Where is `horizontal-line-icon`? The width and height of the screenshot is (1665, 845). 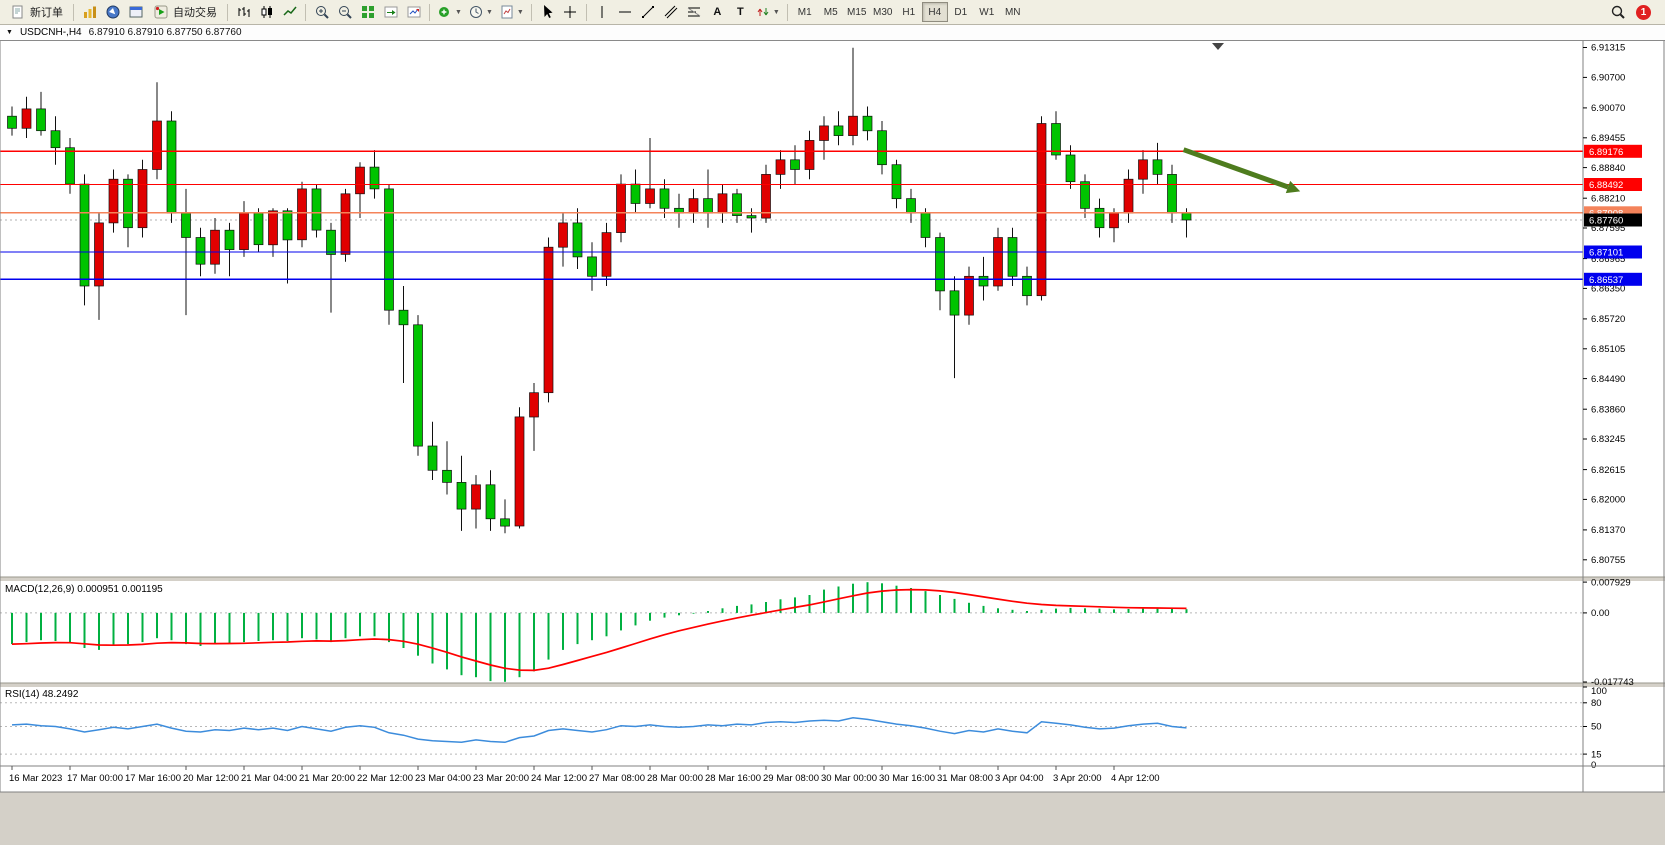 horizontal-line-icon is located at coordinates (625, 12).